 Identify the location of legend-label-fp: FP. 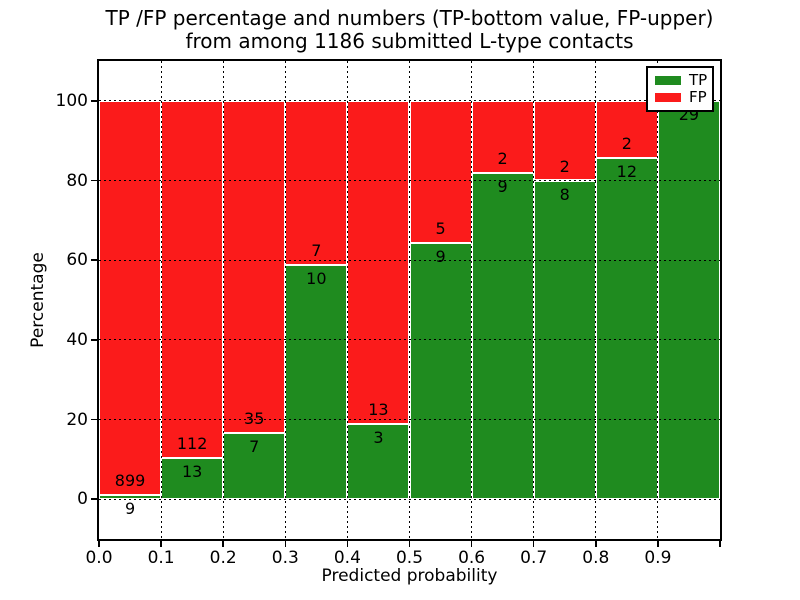
(698, 97).